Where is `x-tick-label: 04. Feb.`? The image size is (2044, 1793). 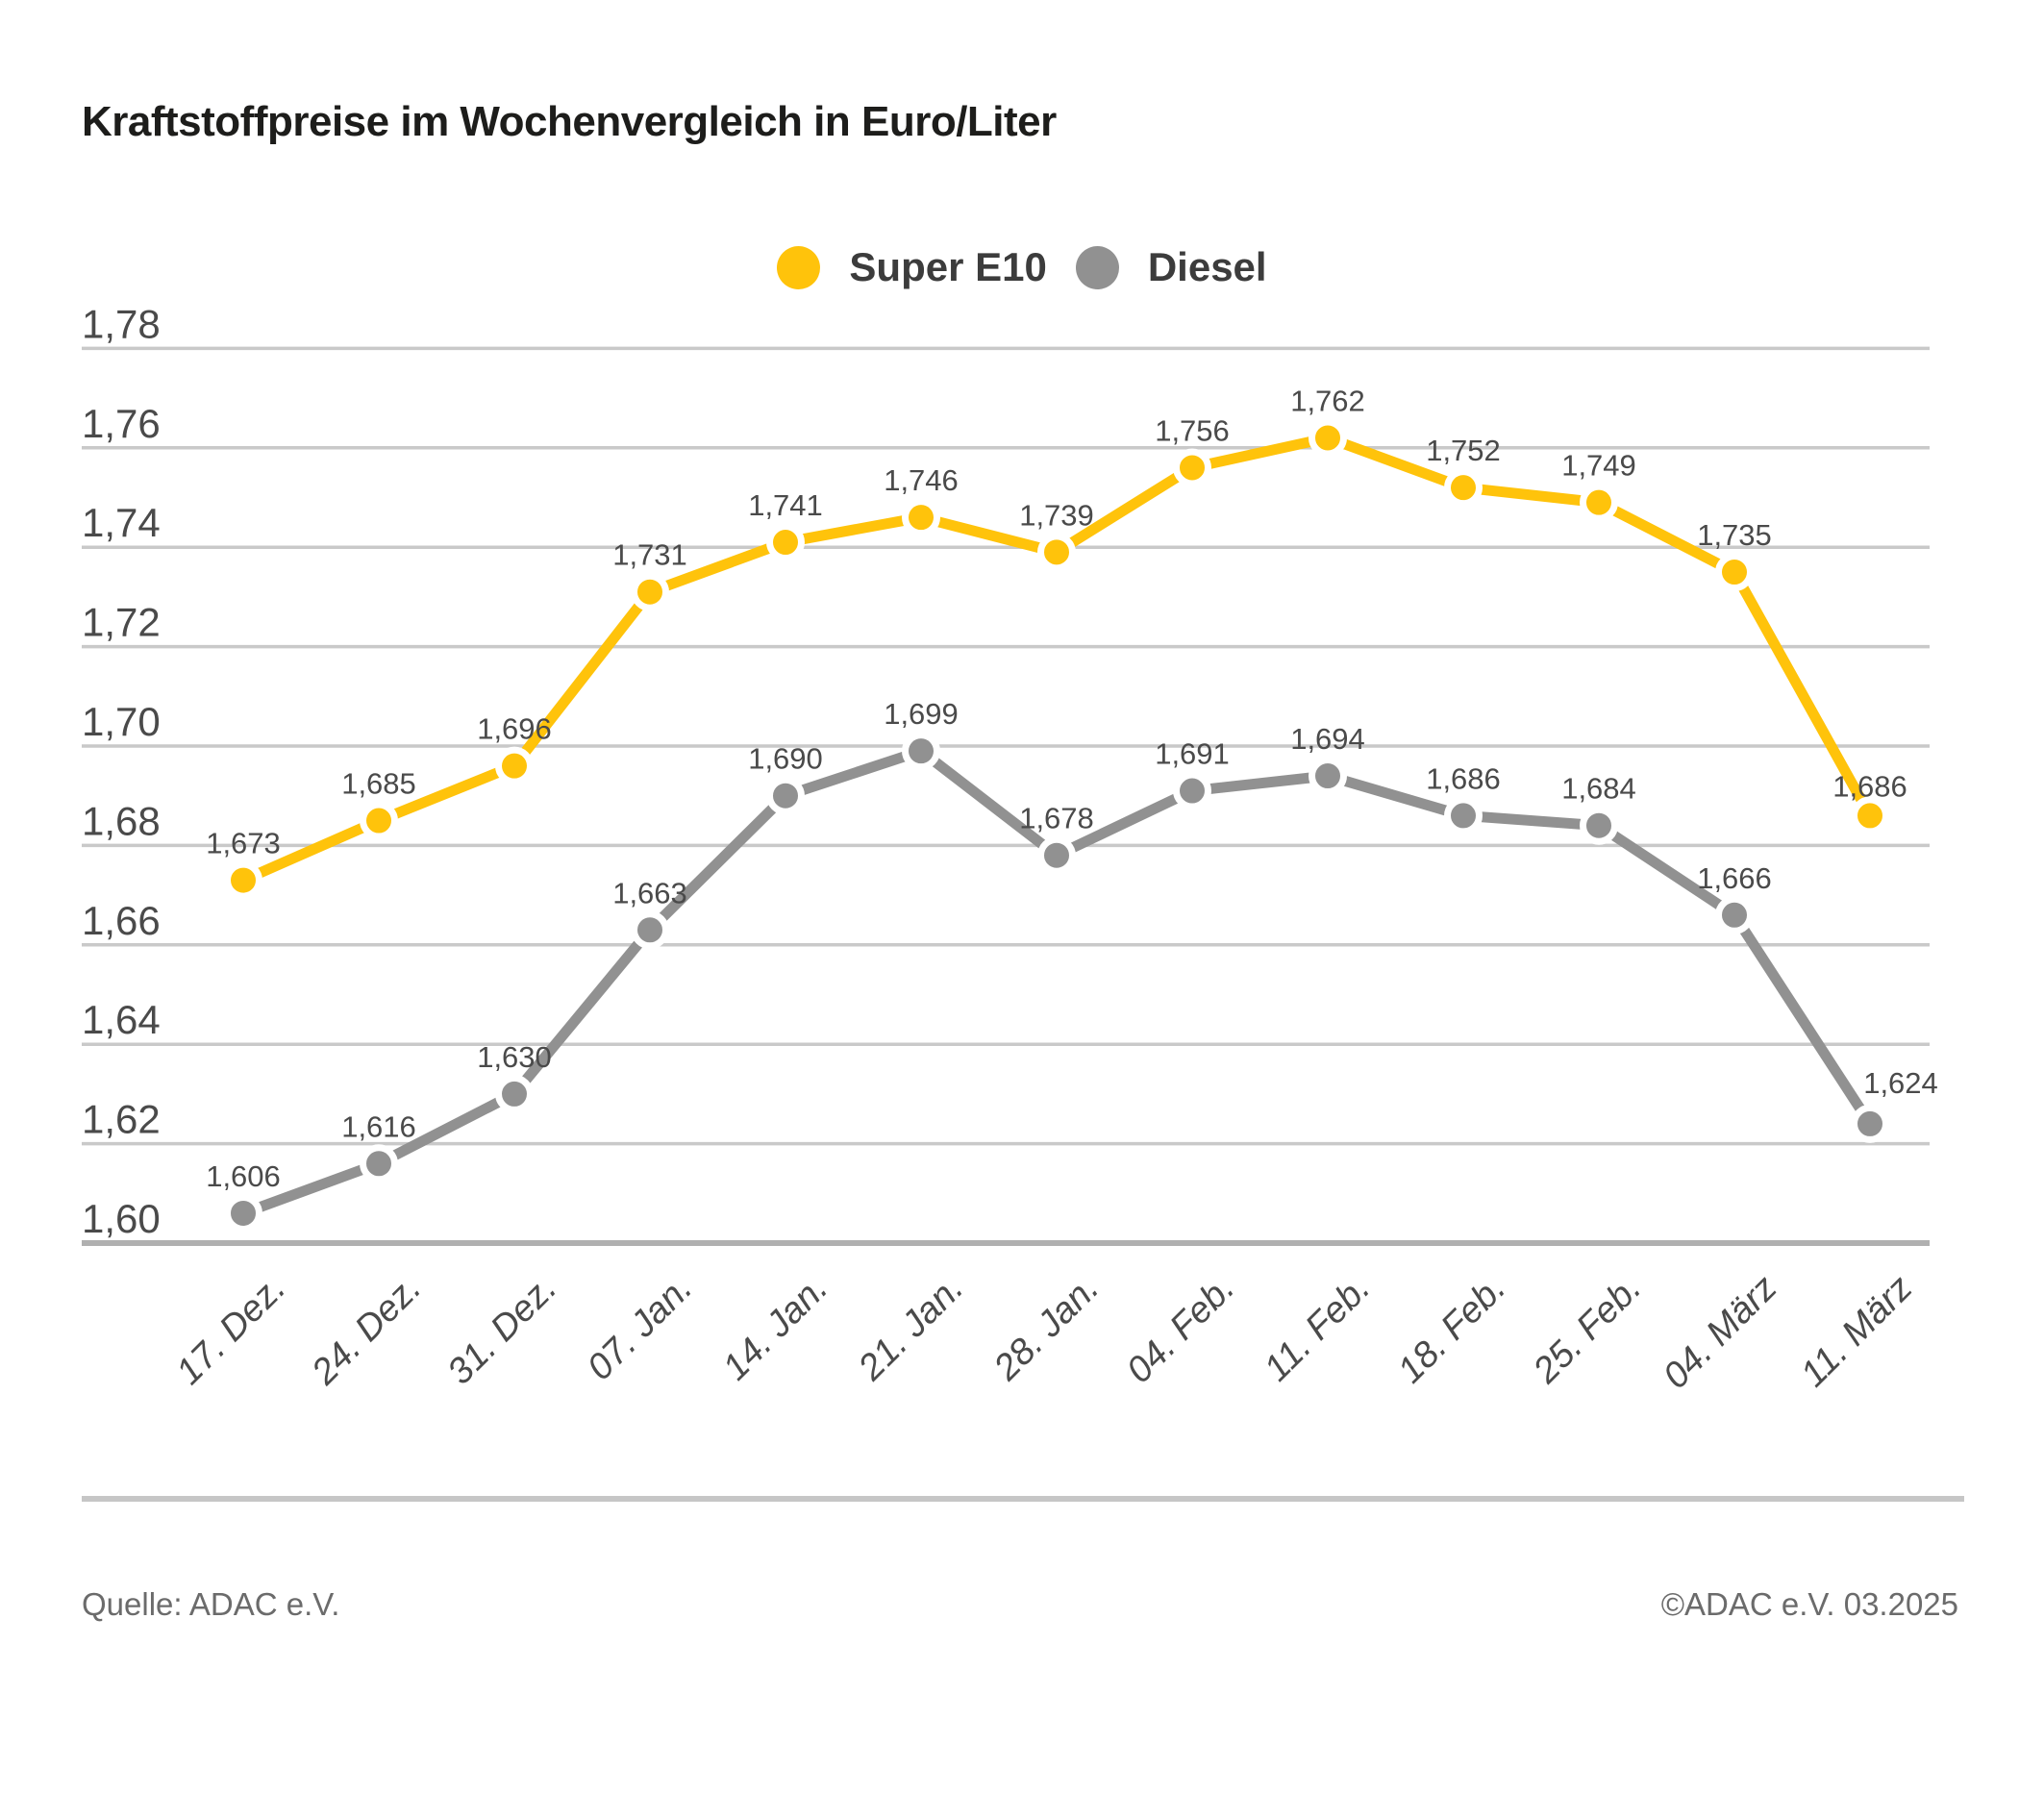
x-tick-label: 04. Feb. is located at coordinates (1180, 1329).